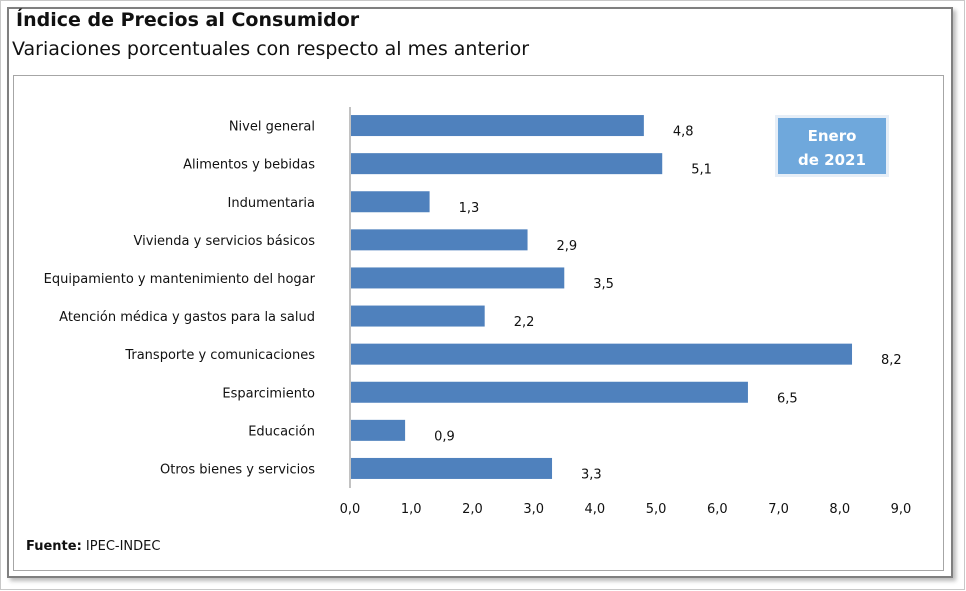 This screenshot has height=591, width=966. I want to click on category-label: Indumentaria, so click(271, 203).